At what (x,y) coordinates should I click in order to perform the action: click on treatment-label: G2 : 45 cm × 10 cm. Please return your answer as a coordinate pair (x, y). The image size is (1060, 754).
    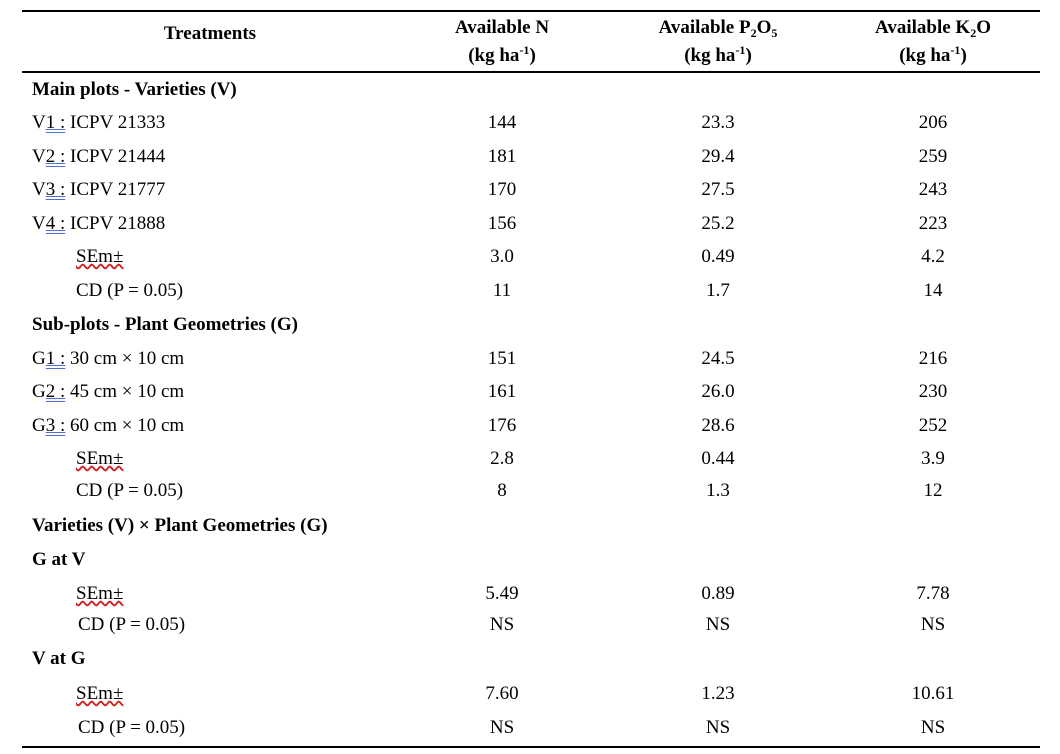
    Looking at the image, I should click on (108, 392).